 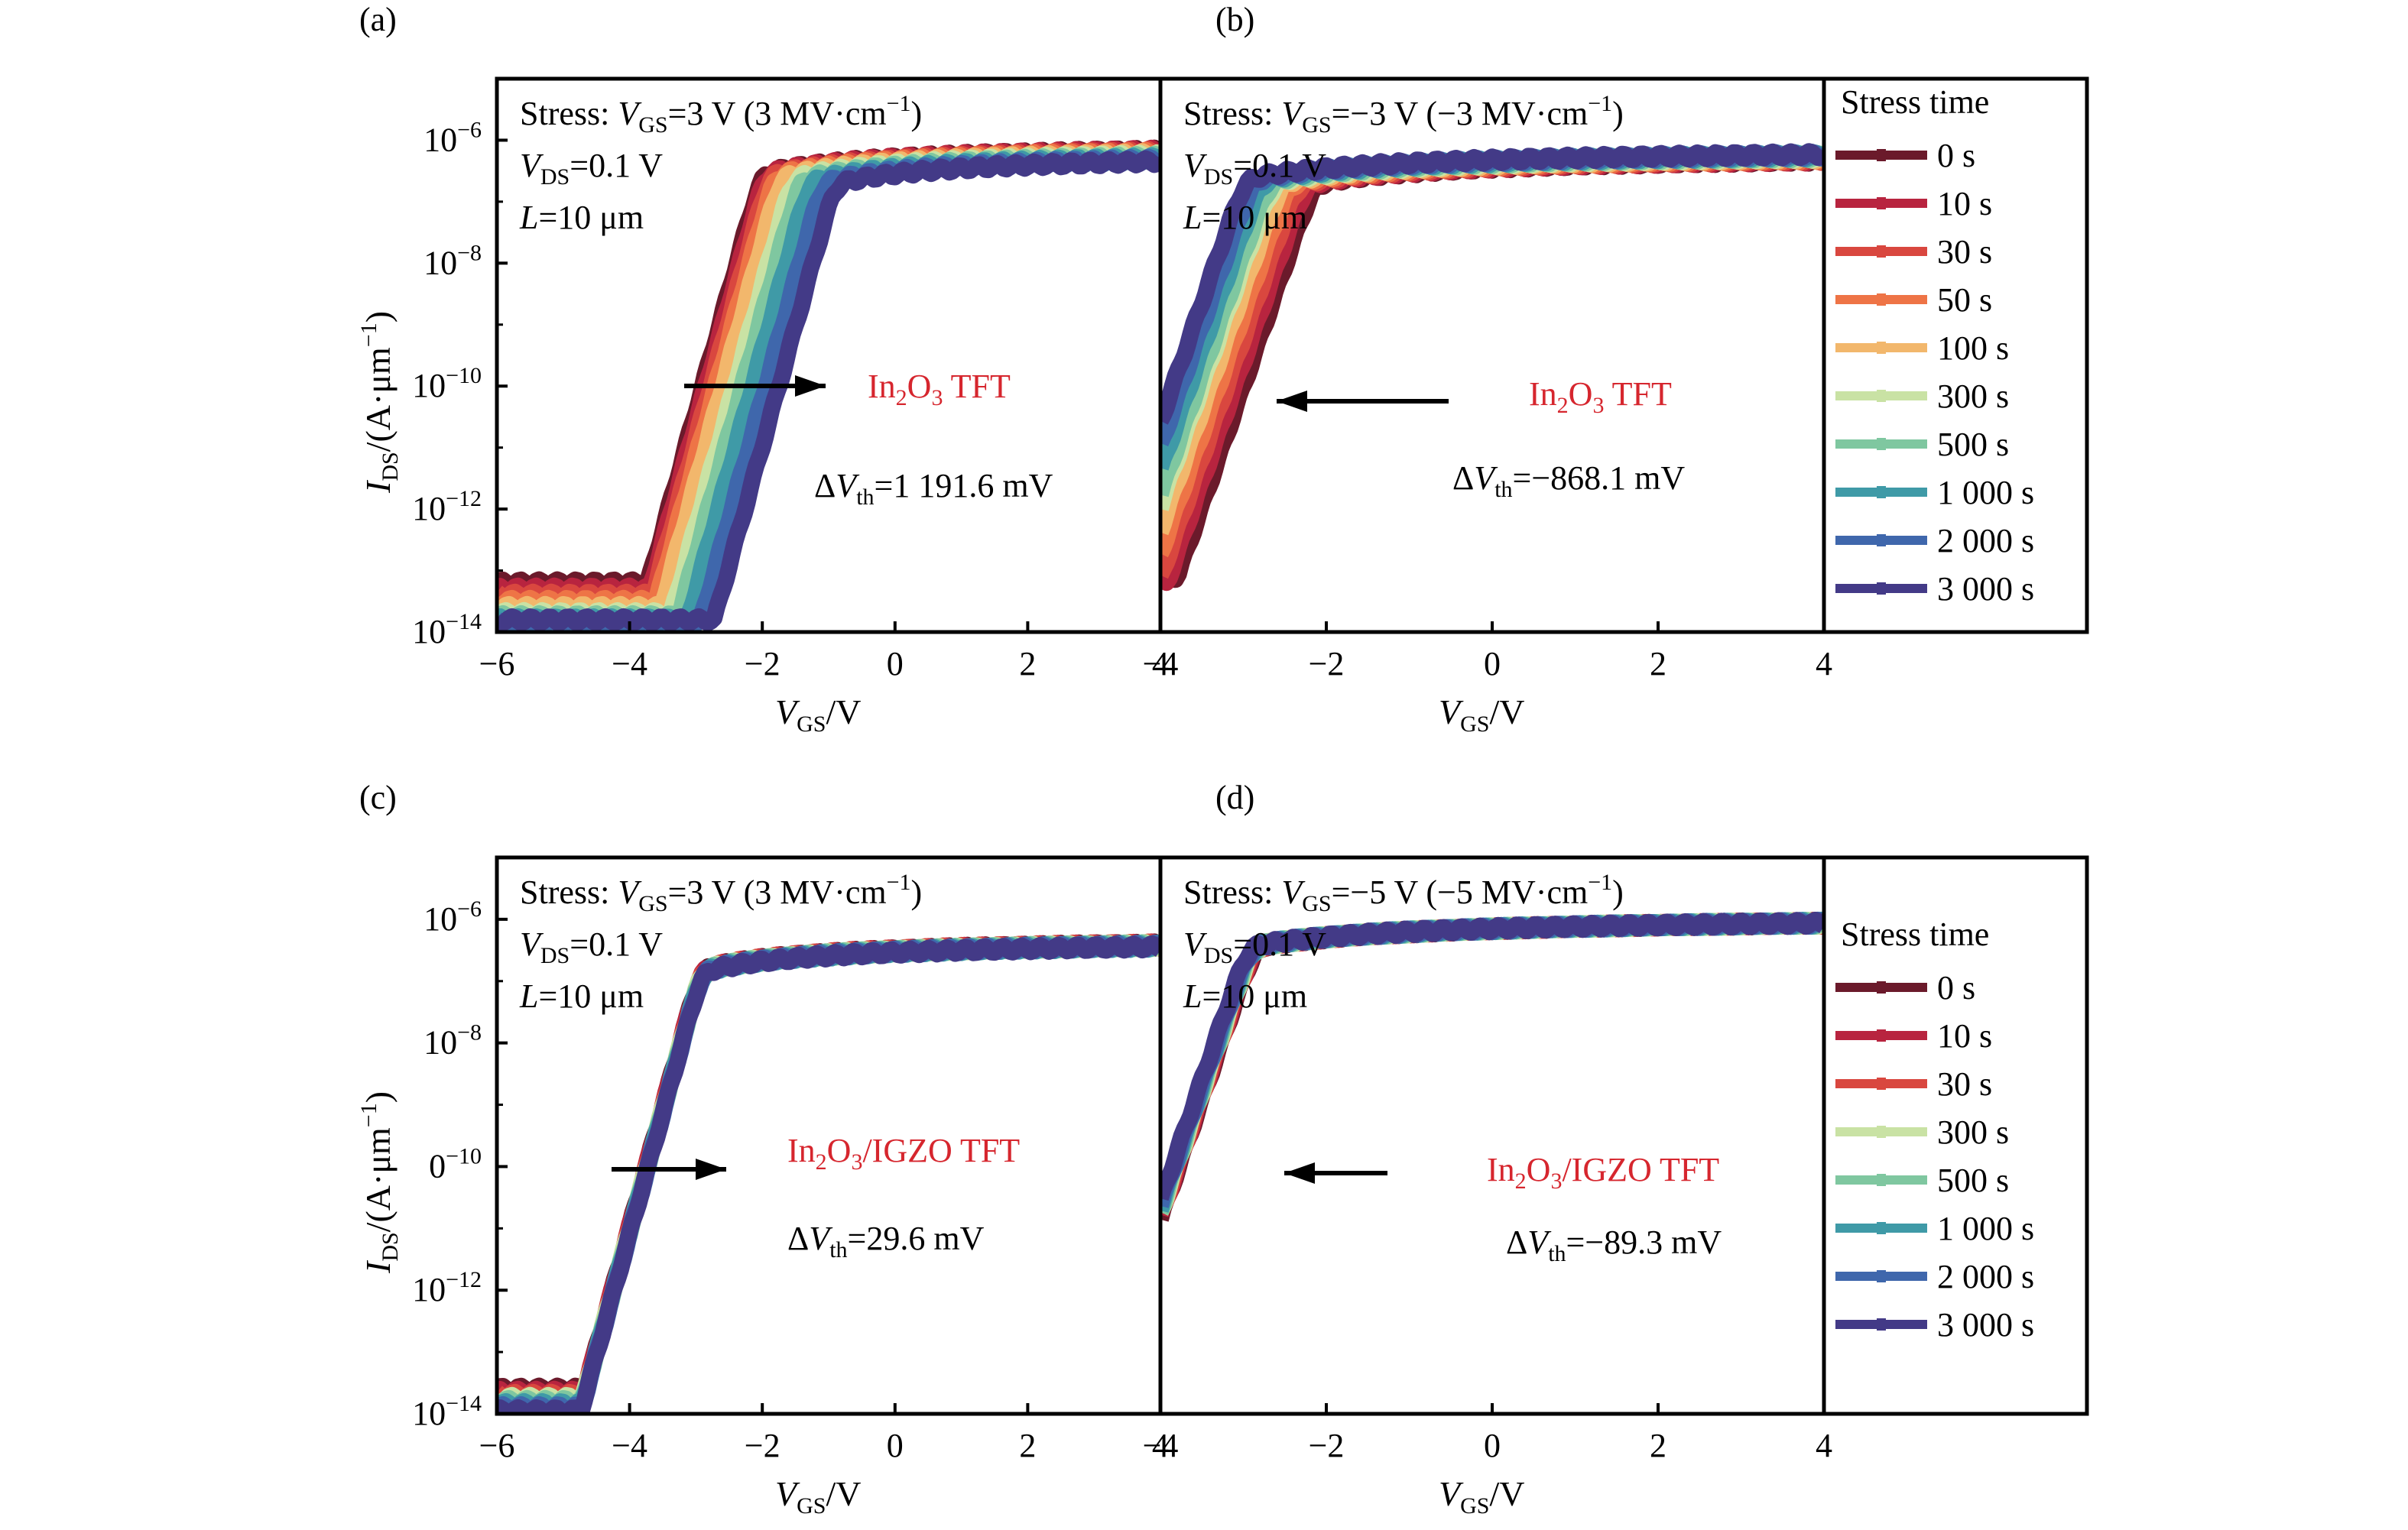 I want to click on delta-vth-label: ΔVth=−868.1 mV, so click(x=1569, y=480).